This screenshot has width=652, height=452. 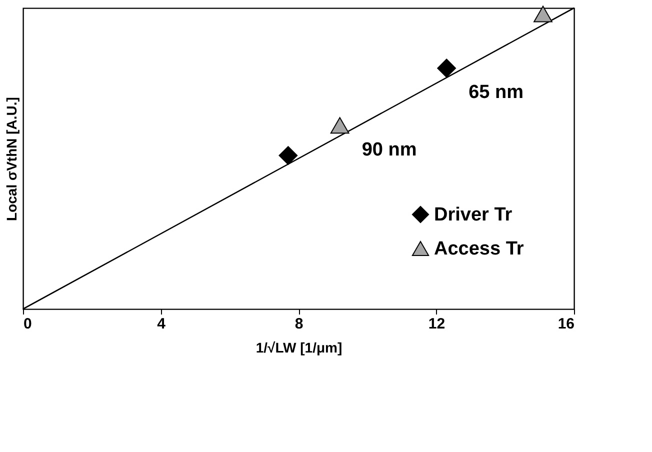 What do you see at coordinates (28, 324) in the screenshot?
I see `x-tick-label: 0` at bounding box center [28, 324].